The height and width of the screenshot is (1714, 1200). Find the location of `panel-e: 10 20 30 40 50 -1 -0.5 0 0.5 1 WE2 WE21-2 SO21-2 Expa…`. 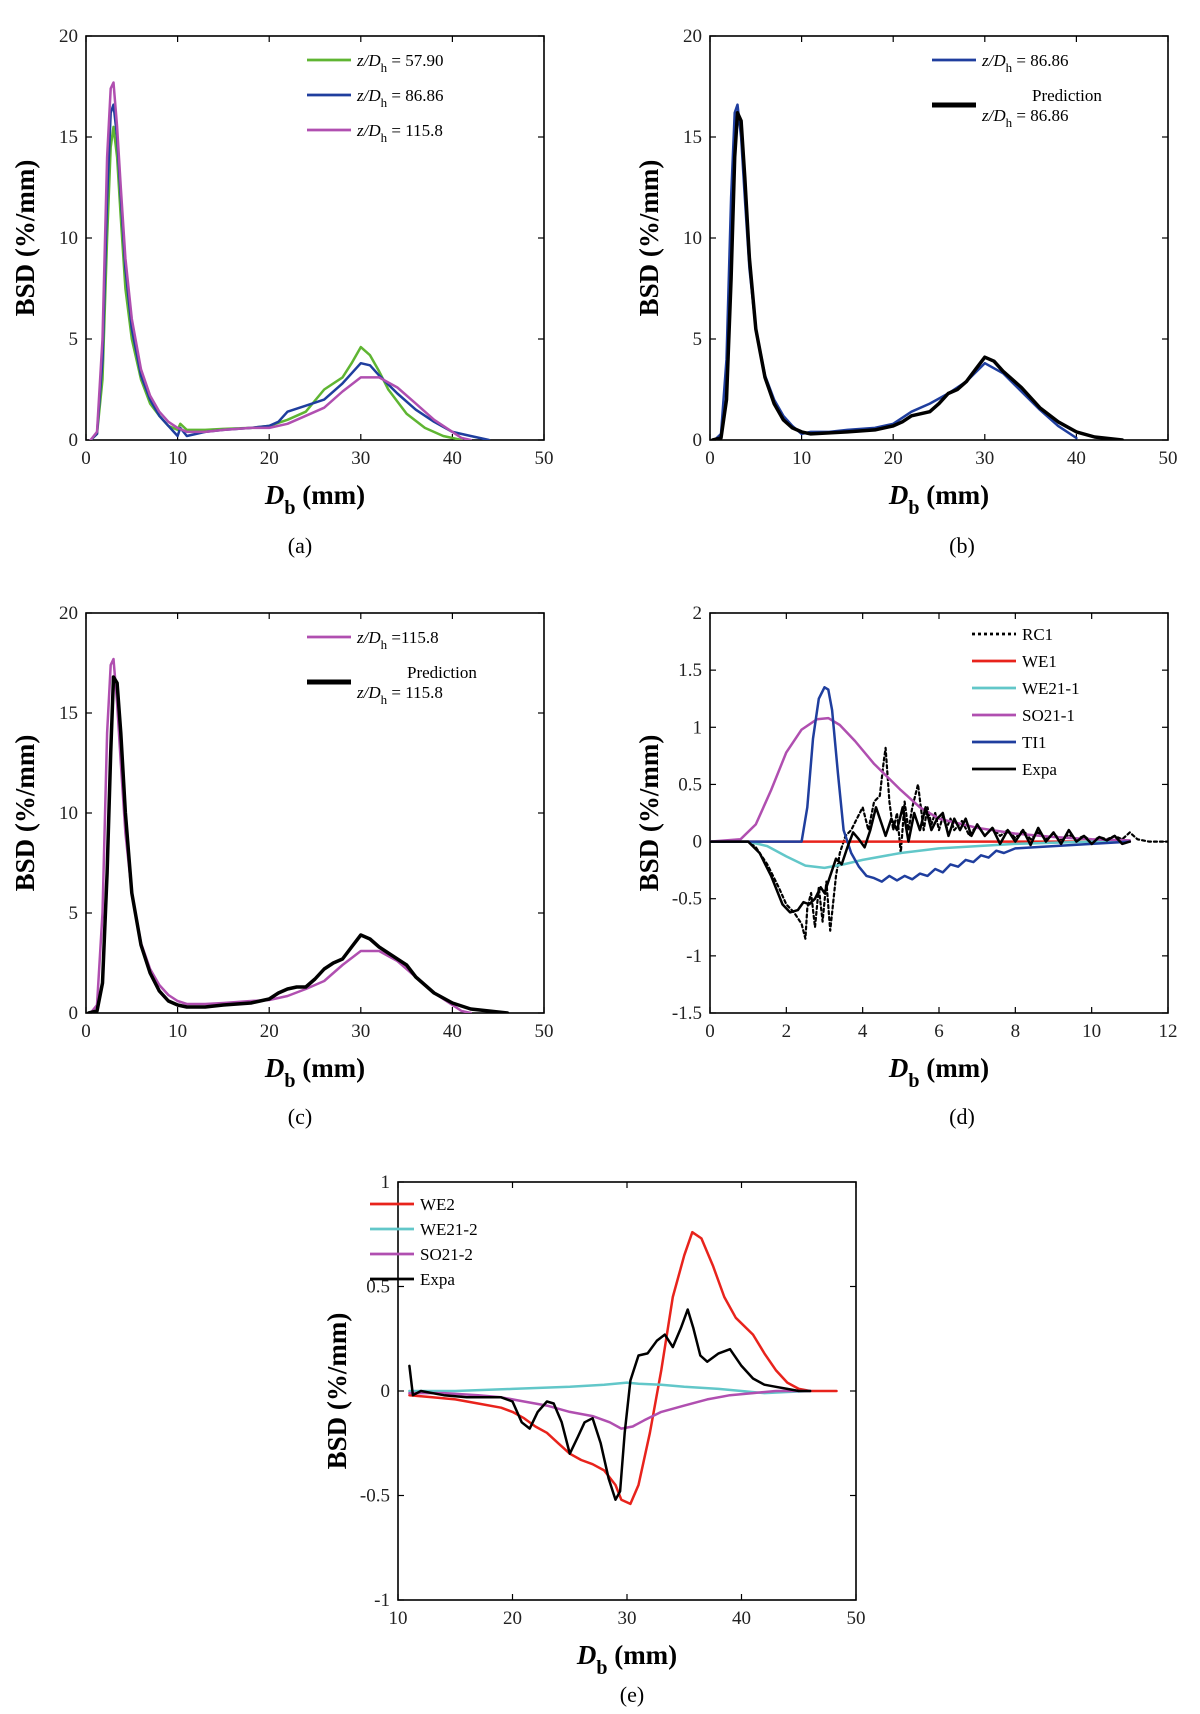

panel-e: 10 20 30 40 50 -1 -0.5 0 0.5 1 WE2 WE21-2 SO21-2 Expa… is located at coordinates (594, 1439).